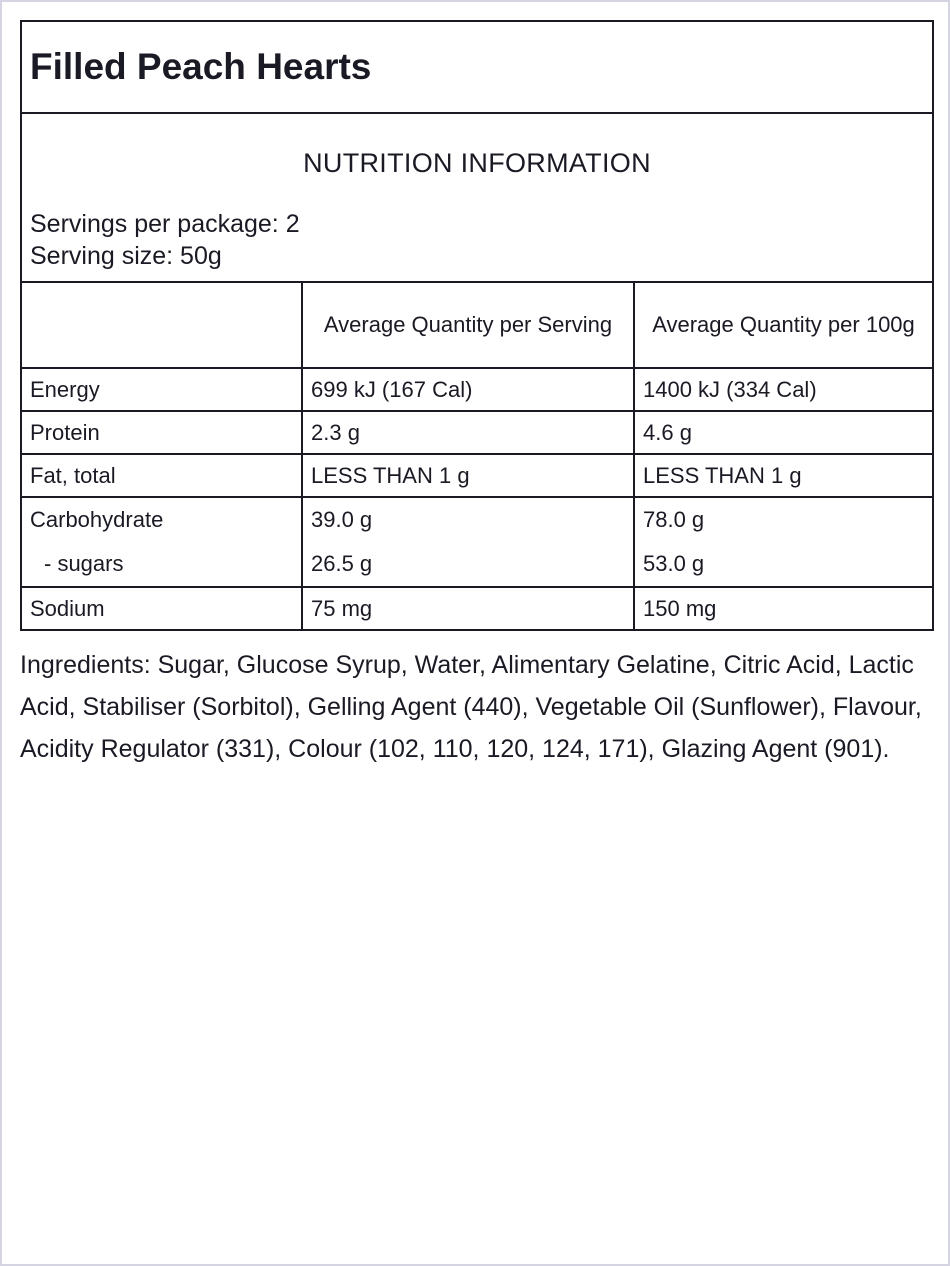 The height and width of the screenshot is (1266, 950). I want to click on nutrient-name: Fat, total, so click(161, 475).